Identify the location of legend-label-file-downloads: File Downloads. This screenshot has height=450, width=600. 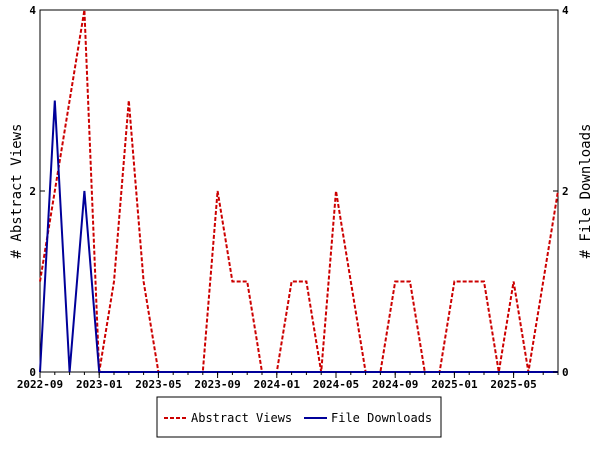
(381, 418).